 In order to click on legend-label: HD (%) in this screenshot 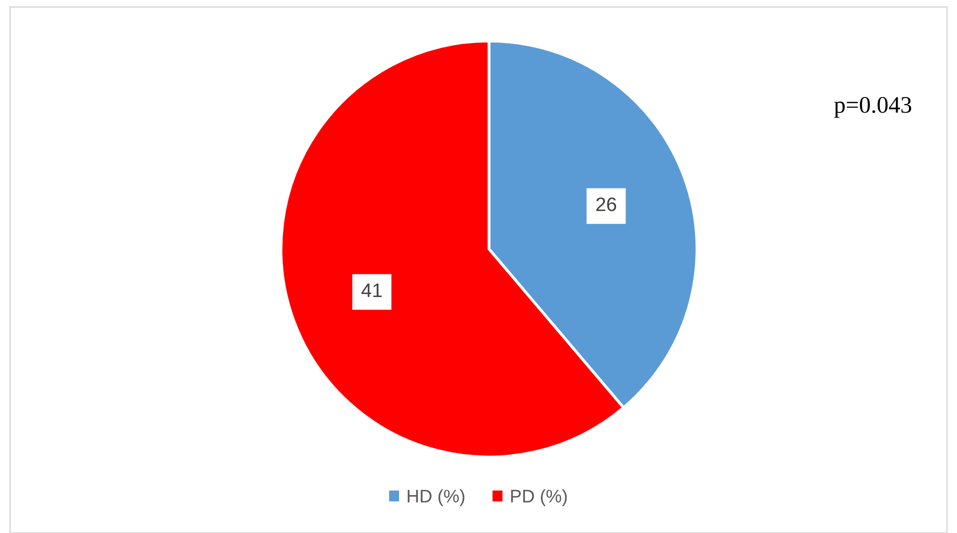, I will do `click(436, 497)`.